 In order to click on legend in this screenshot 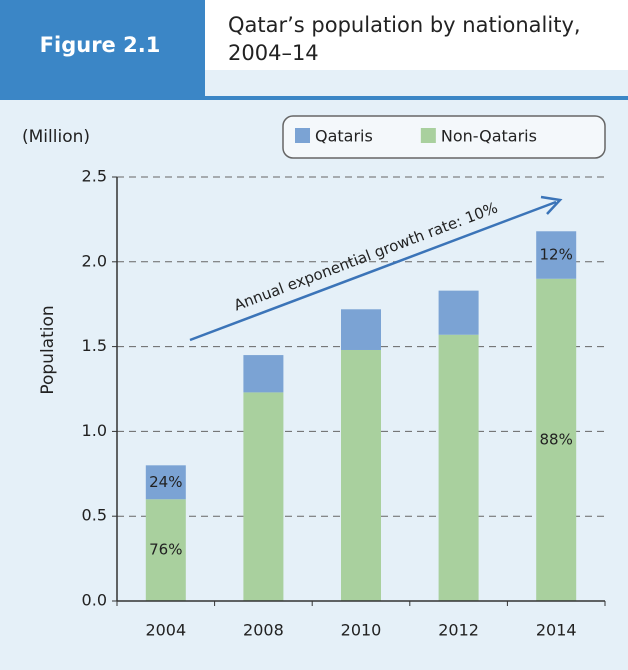, I will do `click(444, 137)`.